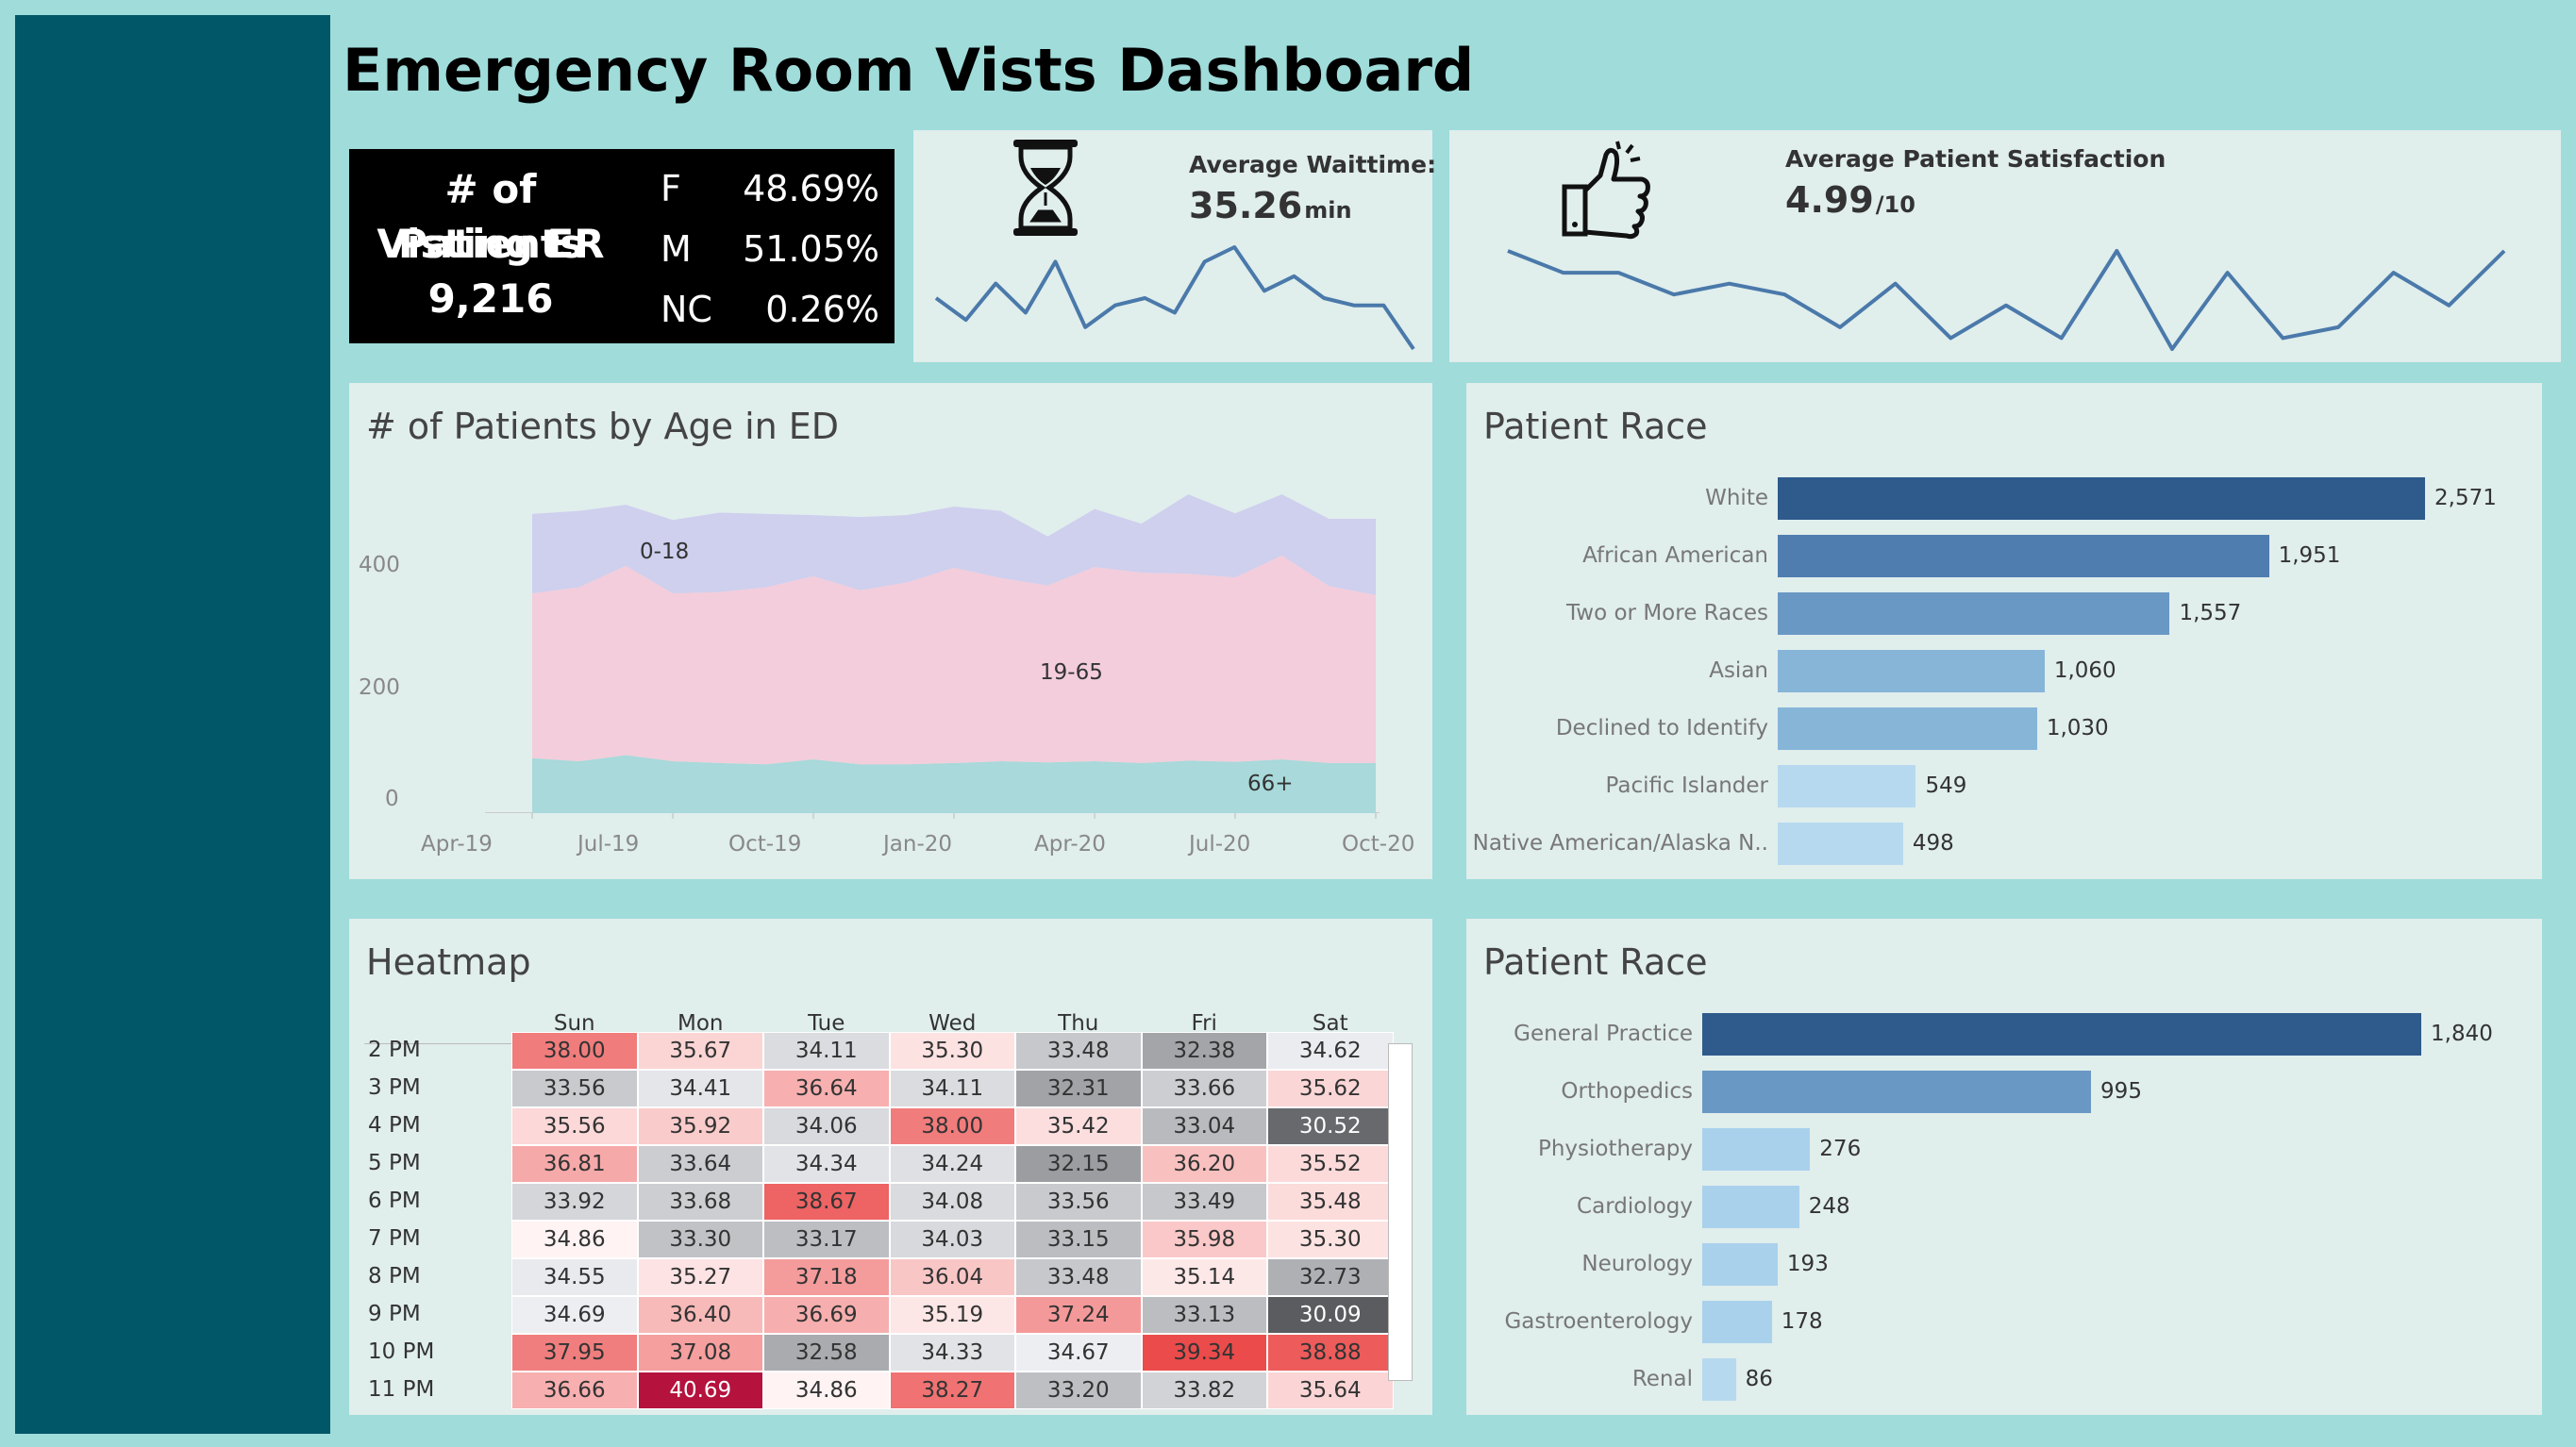 This screenshot has height=1447, width=2576. I want to click on heatmap-cell: 33.68, so click(700, 1202).